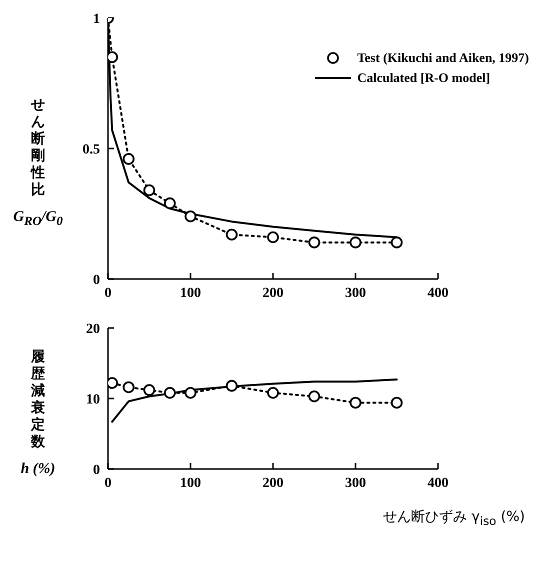 This screenshot has width=537, height=566. Describe the element at coordinates (443, 58) in the screenshot. I see `legend-label: Test (Kikuchi and Aiken, 1997)` at that location.